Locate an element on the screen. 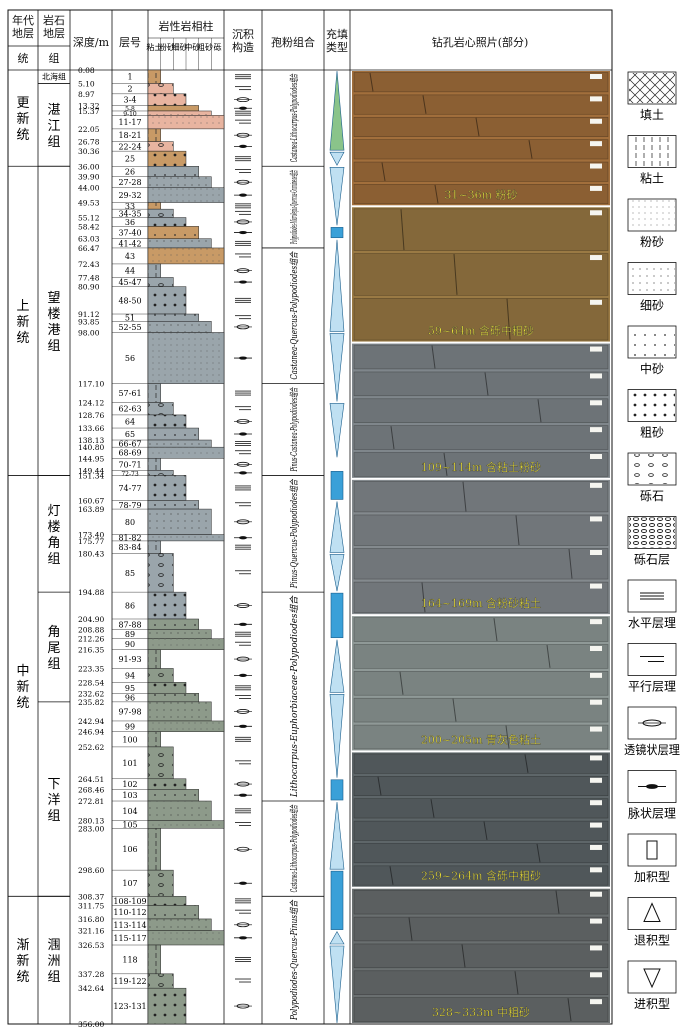 Image resolution: width=685 pixels, height=1036 pixels. depth-label: 8.97 is located at coordinates (86, 94).